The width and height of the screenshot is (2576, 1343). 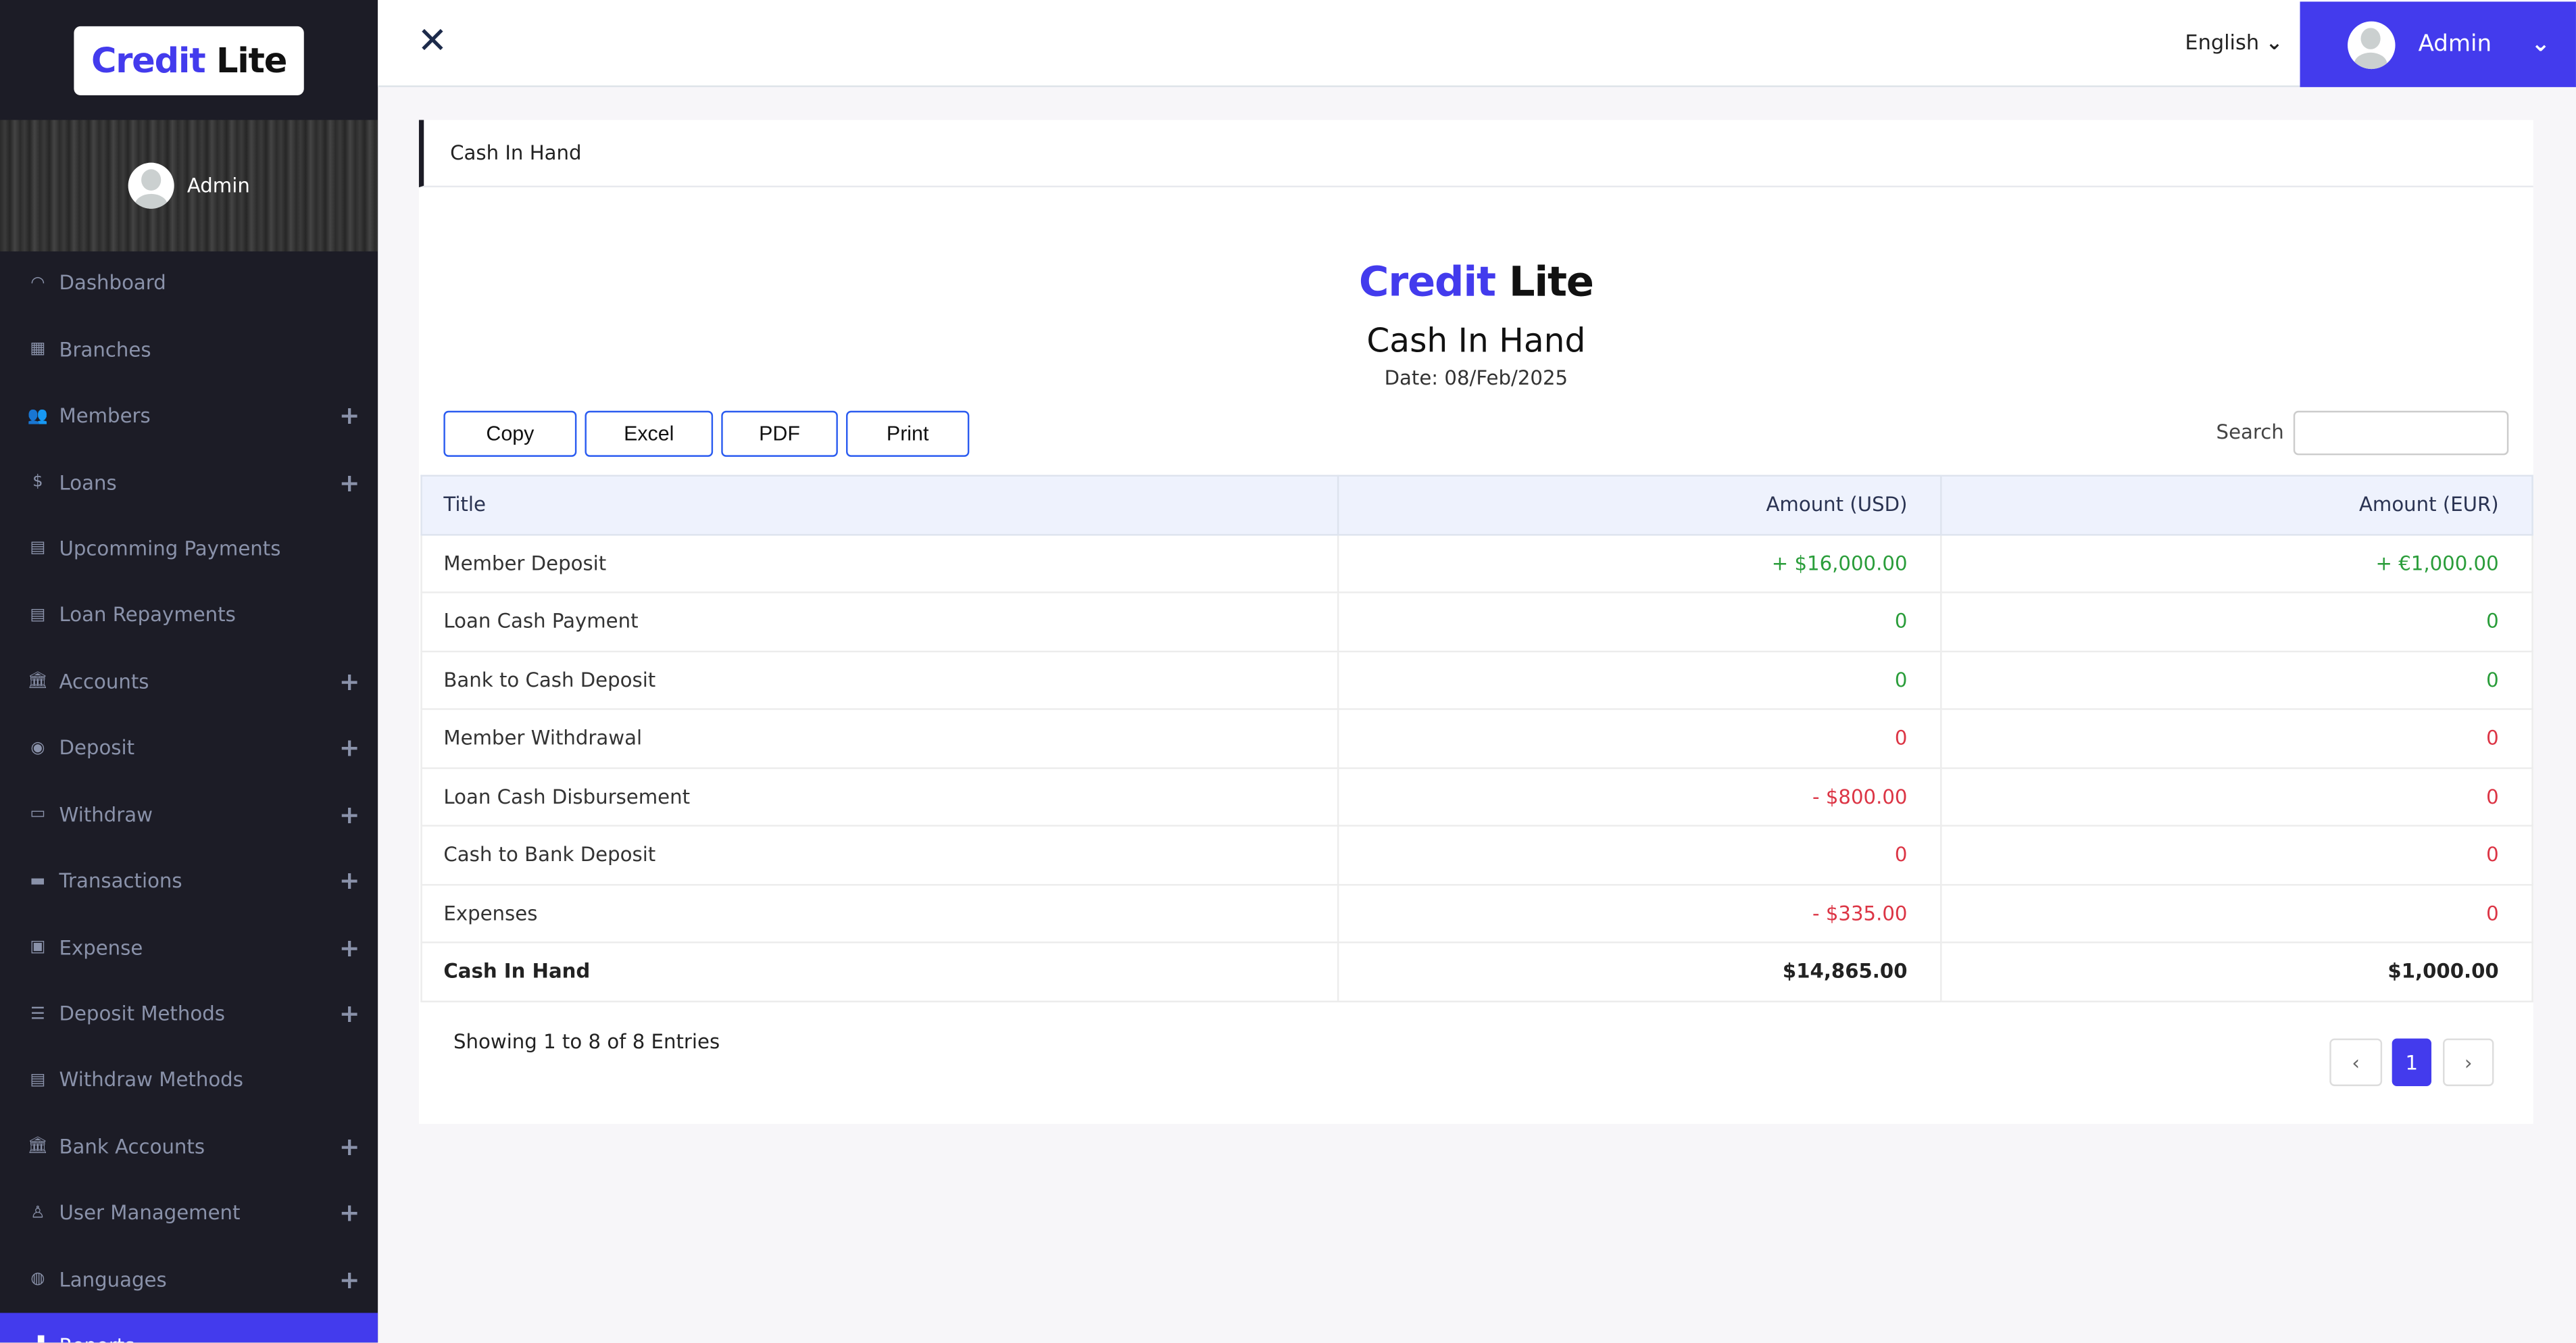 What do you see at coordinates (1476, 378) in the screenshot?
I see `report-date: Date: 08/Feb/2025` at bounding box center [1476, 378].